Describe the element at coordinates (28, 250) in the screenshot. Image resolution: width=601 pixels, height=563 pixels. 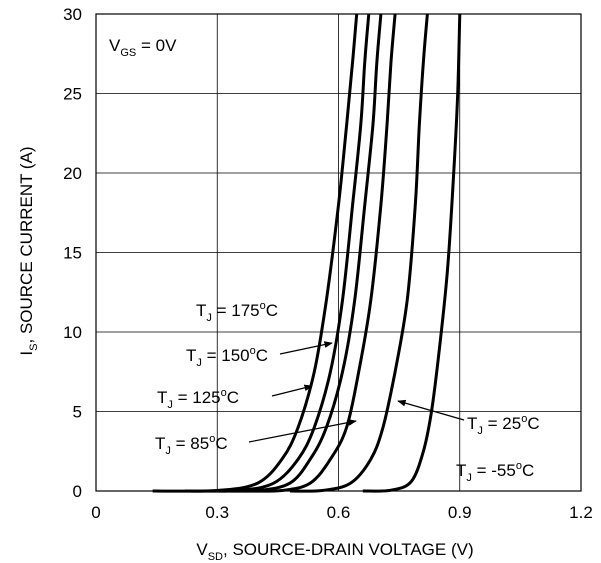
I see `y-axis-title: IS, SOURCE CURRENT (A)` at that location.